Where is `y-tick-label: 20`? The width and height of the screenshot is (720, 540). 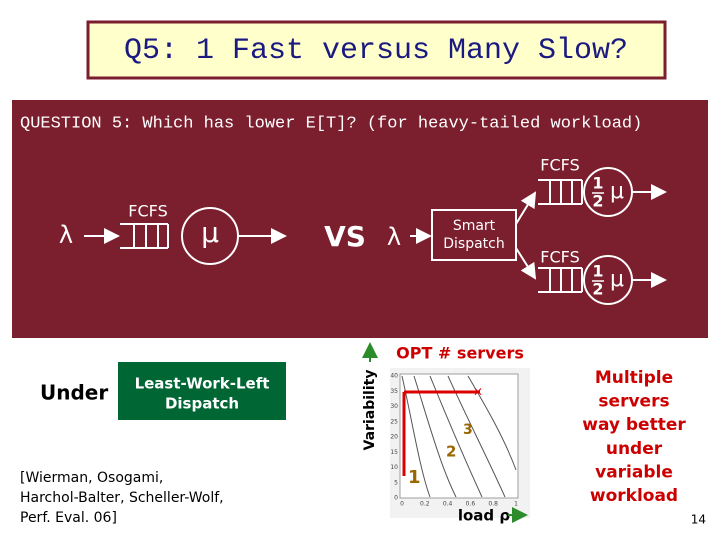
y-tick-label: 20 is located at coordinates (394, 437).